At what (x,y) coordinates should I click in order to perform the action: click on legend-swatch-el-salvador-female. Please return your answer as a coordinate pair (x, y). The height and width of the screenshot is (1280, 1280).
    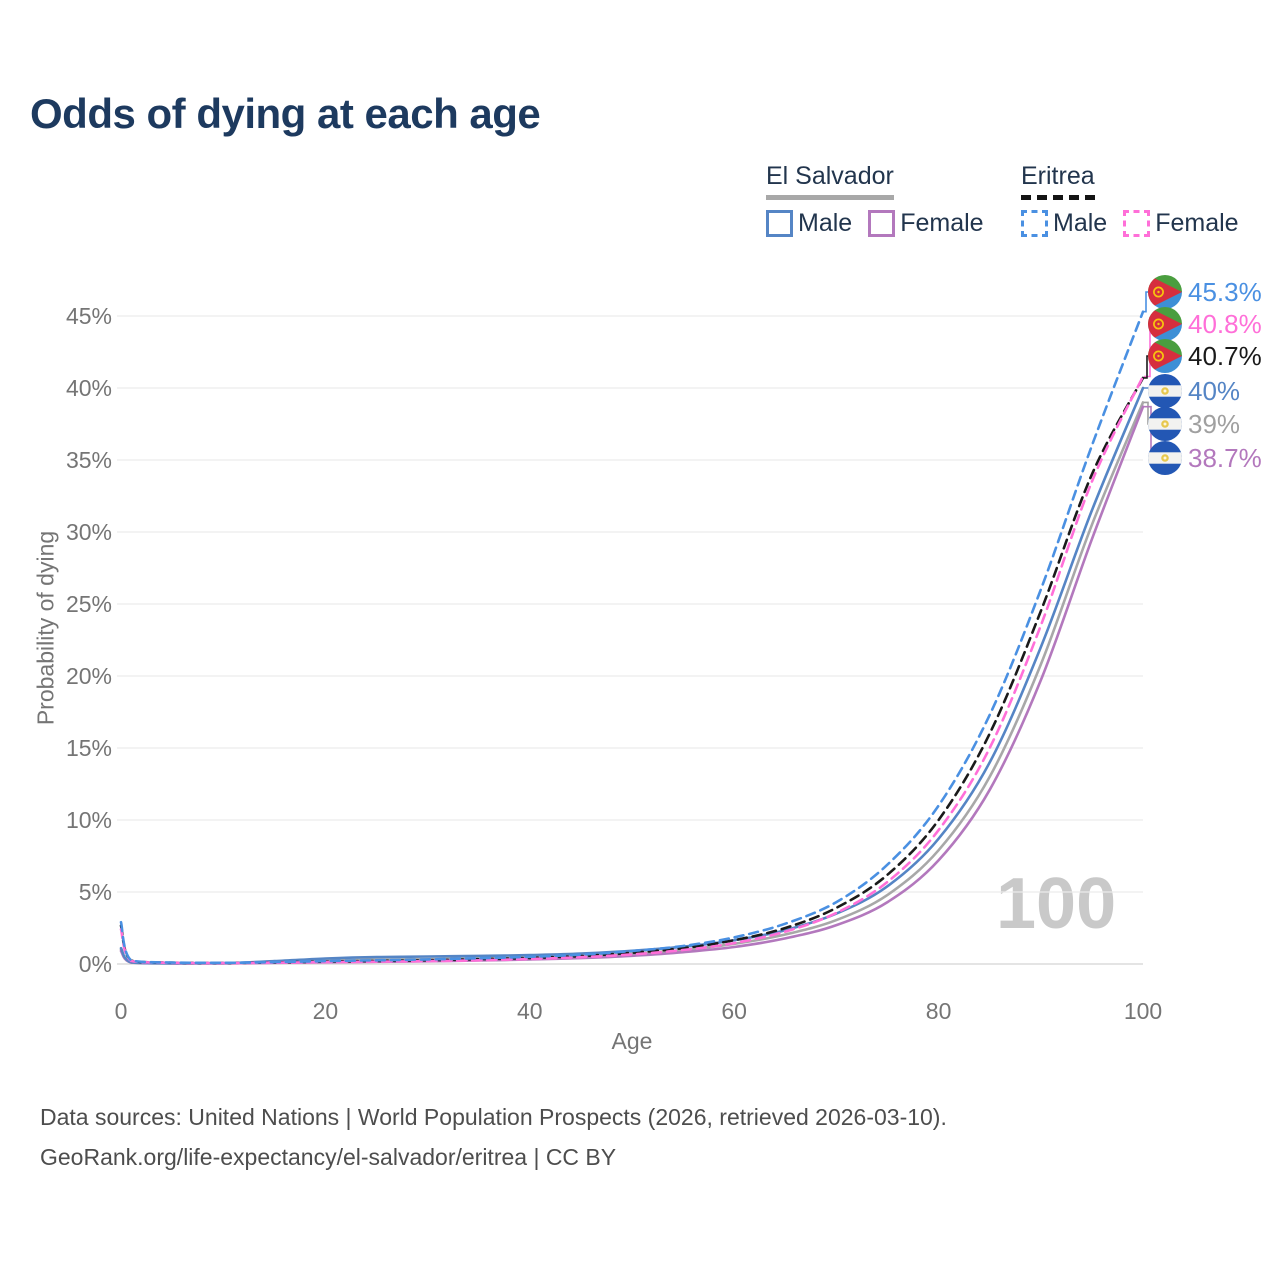
    Looking at the image, I should click on (882, 223).